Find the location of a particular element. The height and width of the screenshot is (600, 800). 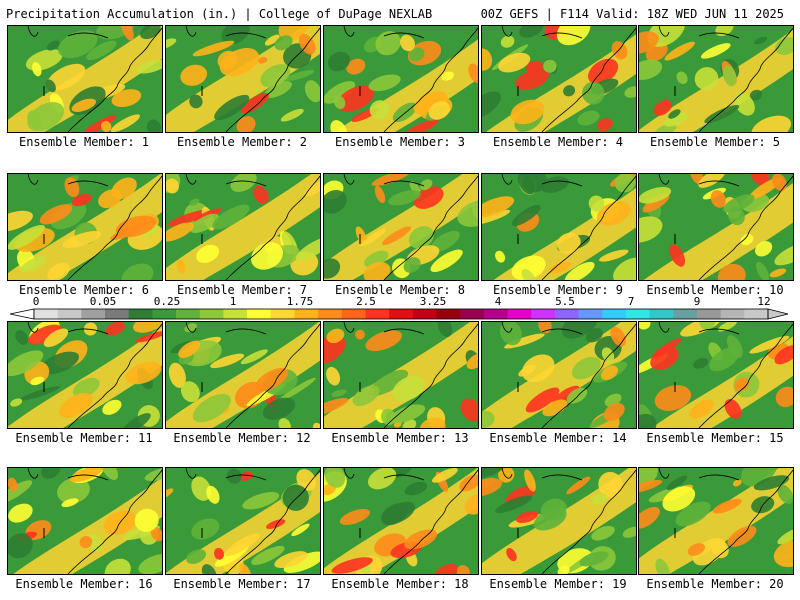

ensemble-member-label: Ensemble Member: 3 is located at coordinates (400, 142).